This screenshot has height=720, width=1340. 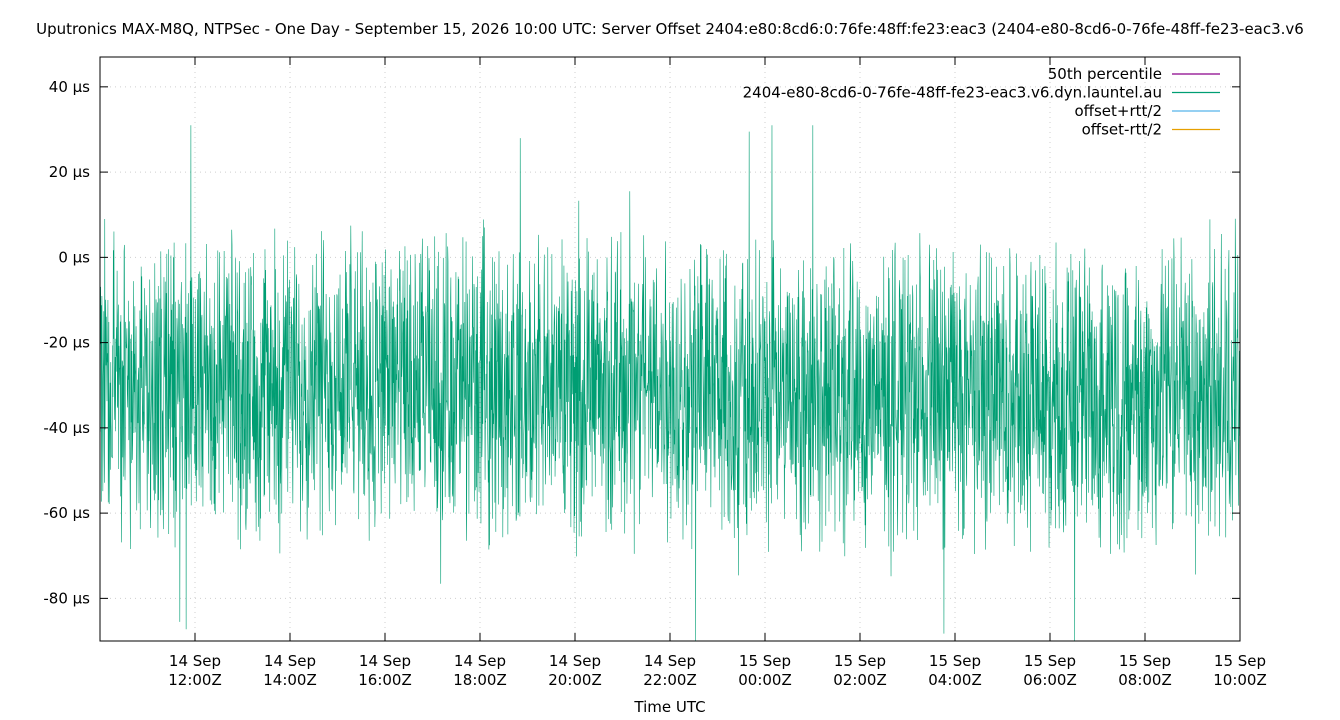 What do you see at coordinates (955, 680) in the screenshot?
I see `x-tick-label-time: 04:00Z` at bounding box center [955, 680].